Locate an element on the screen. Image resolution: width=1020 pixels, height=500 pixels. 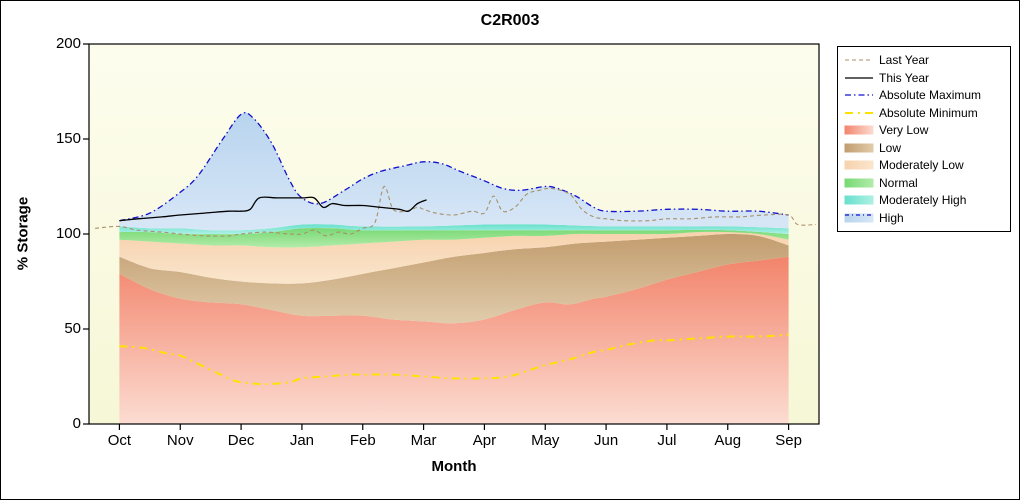
legend-label-moderately-low: Moderately Low is located at coordinates (921, 165).